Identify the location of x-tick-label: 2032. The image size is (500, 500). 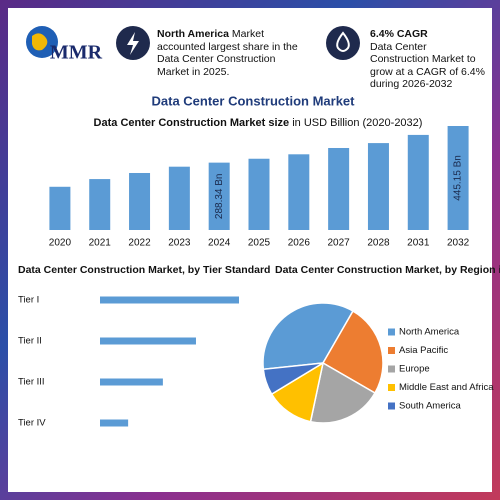
(458, 243).